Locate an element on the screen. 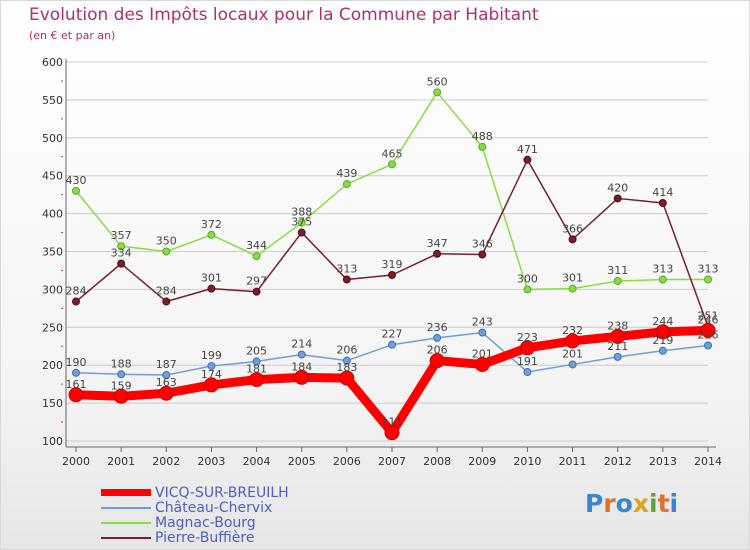  logo-letter: o is located at coordinates (624, 503).